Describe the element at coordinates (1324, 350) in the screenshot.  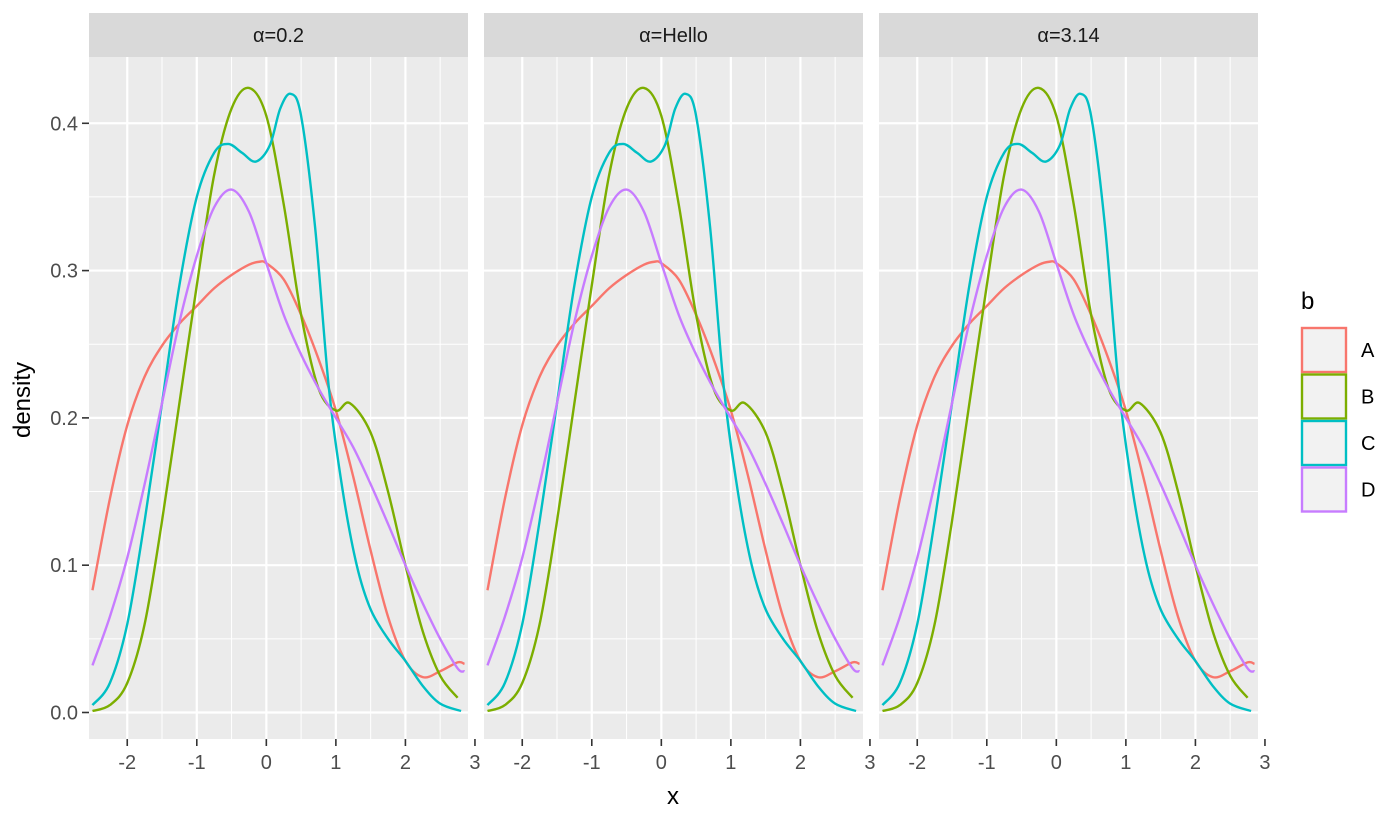
I see `legend-key-a` at that location.